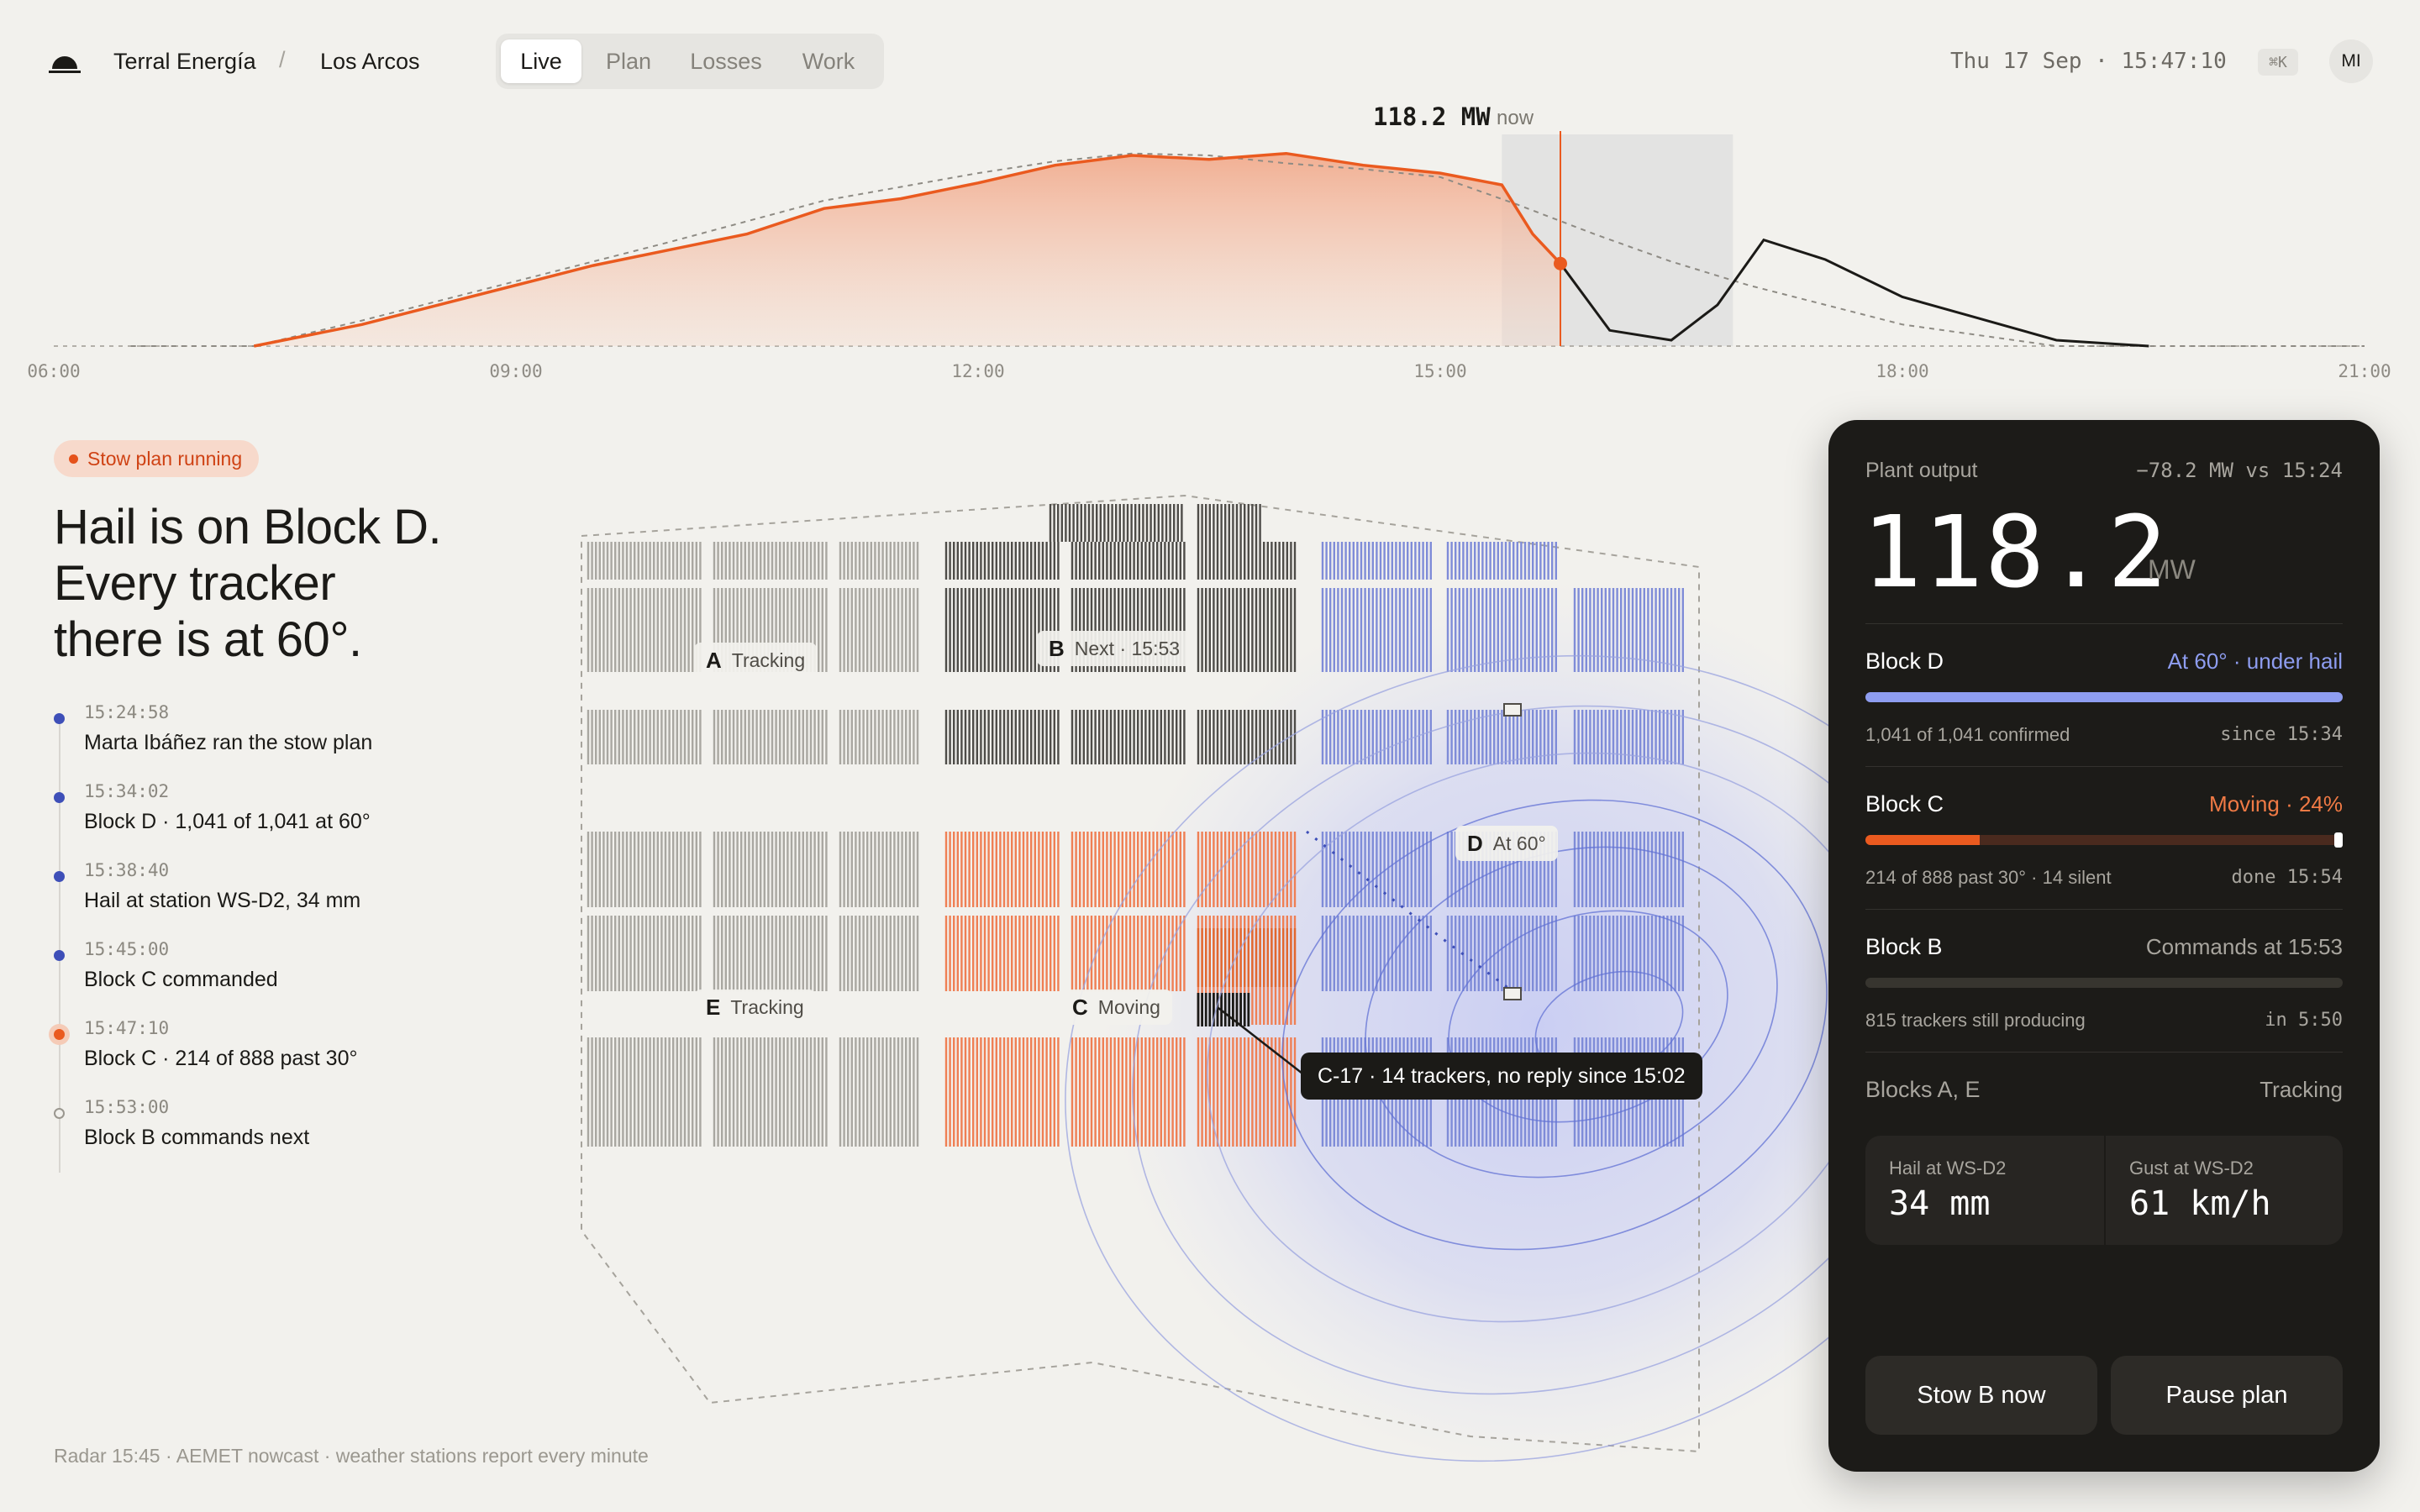  I want to click on event-dot-now-icon, so click(60, 1034).